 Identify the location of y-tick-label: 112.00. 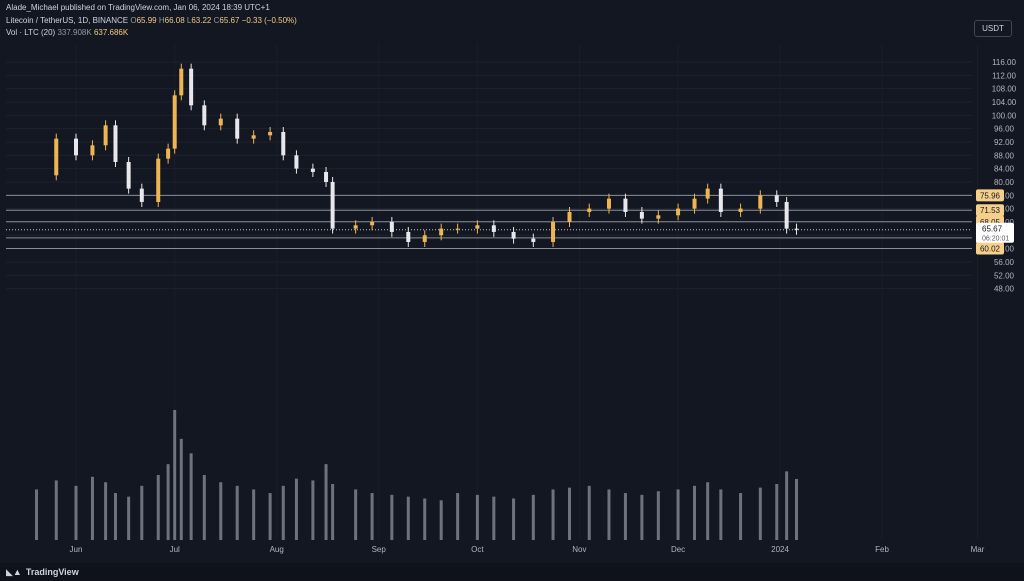
(1004, 75).